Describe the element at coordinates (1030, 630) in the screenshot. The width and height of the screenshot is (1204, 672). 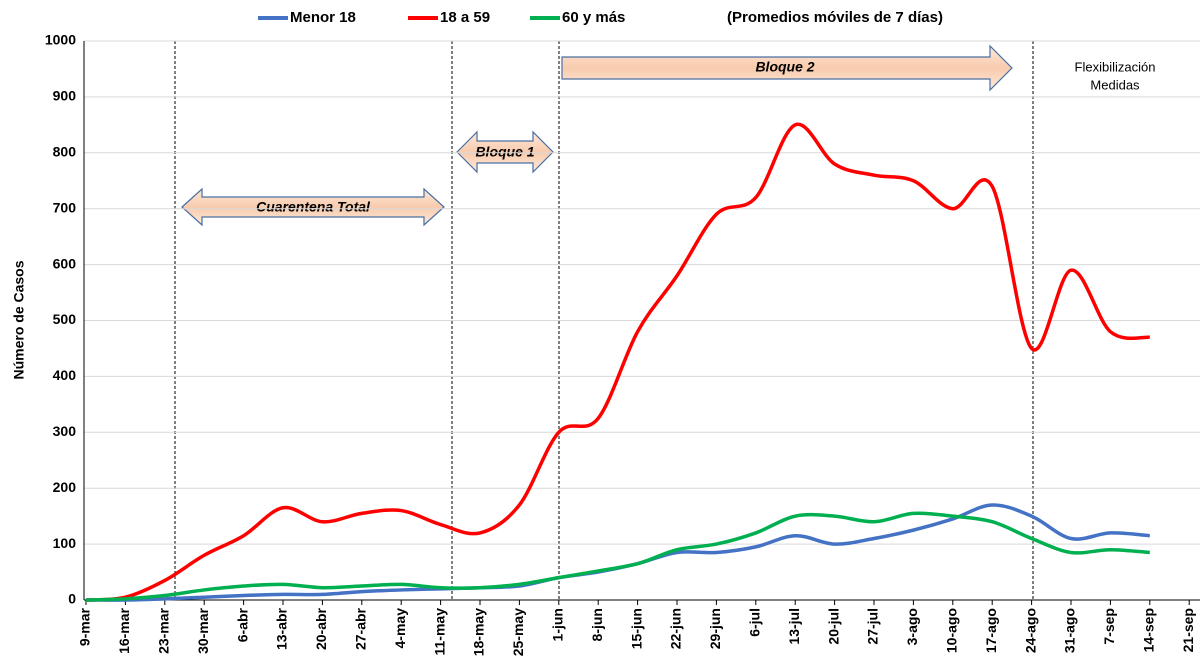
I see `x-tick-label: 24-ago` at that location.